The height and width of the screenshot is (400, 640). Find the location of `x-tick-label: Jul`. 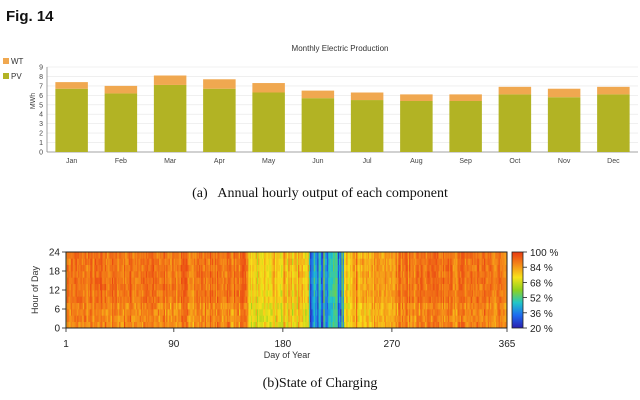

x-tick-label: Jul is located at coordinates (367, 161).